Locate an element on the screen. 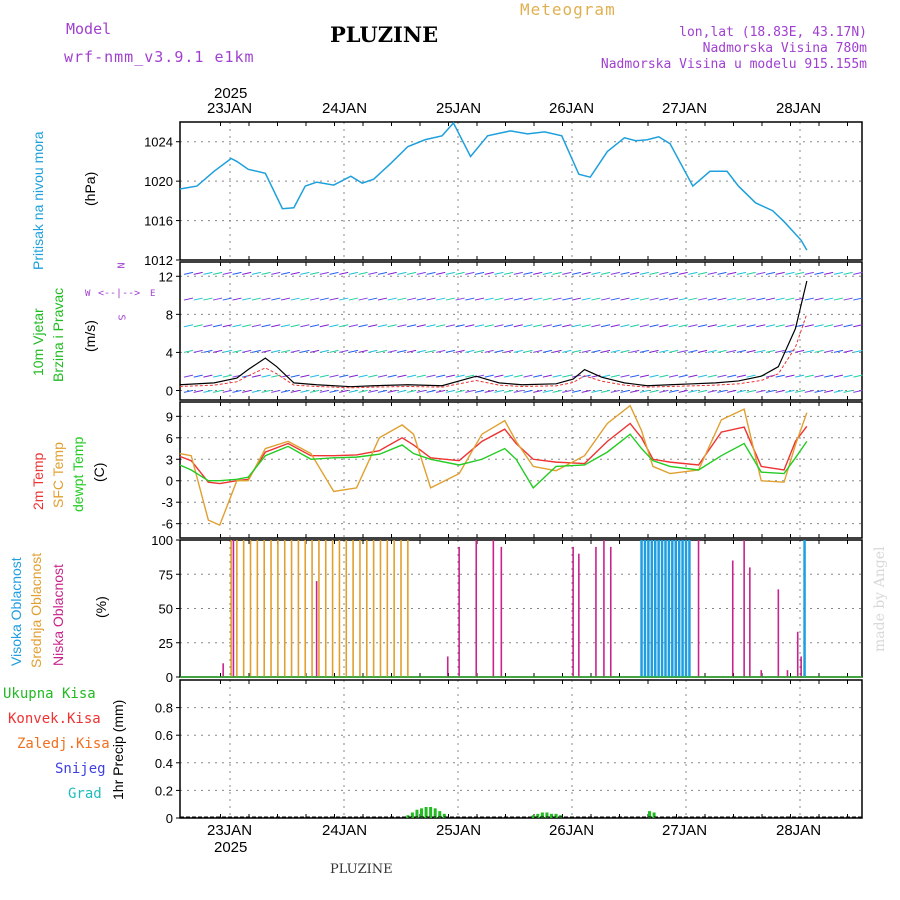 This screenshot has height=900, width=900. y-tick-label-4-3: 0.2 is located at coordinates (164, 790).